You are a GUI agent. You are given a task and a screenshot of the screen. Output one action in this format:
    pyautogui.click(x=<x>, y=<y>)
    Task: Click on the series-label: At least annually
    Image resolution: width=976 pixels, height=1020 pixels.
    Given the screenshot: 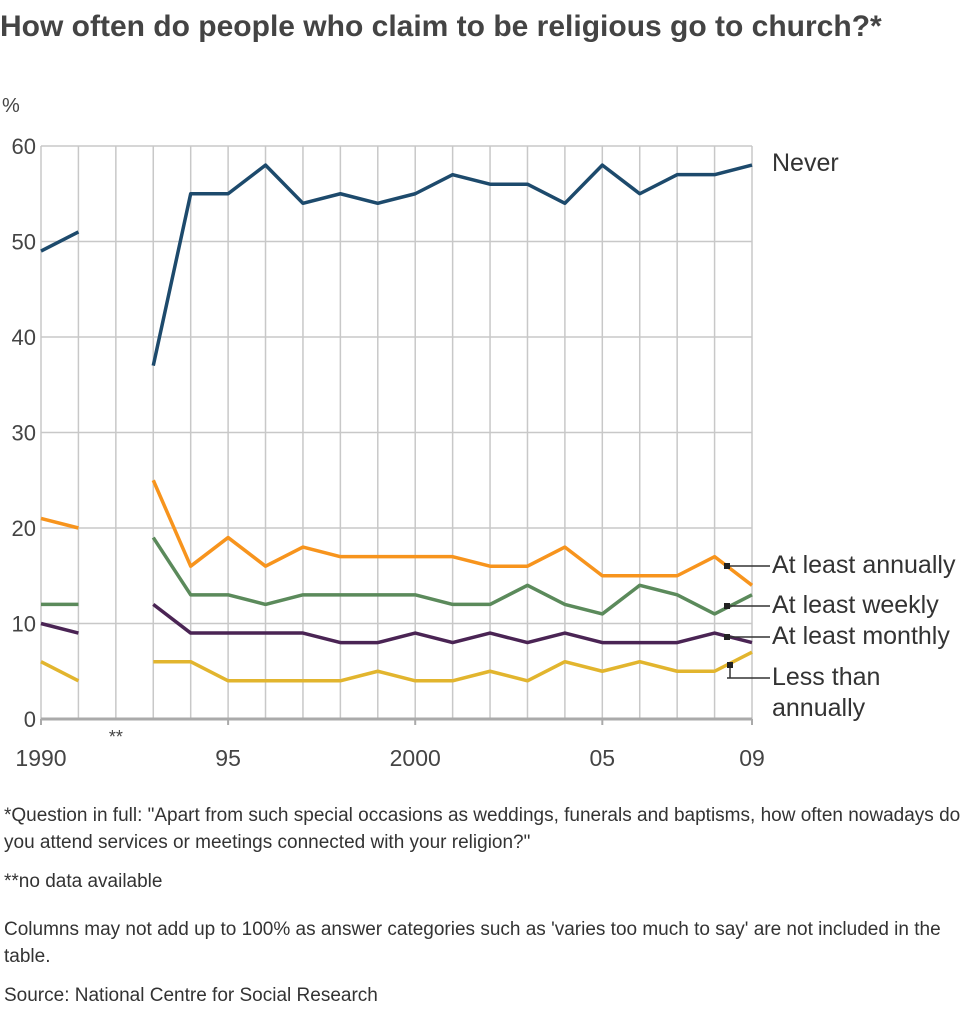 What is the action you would take?
    pyautogui.click(x=864, y=565)
    